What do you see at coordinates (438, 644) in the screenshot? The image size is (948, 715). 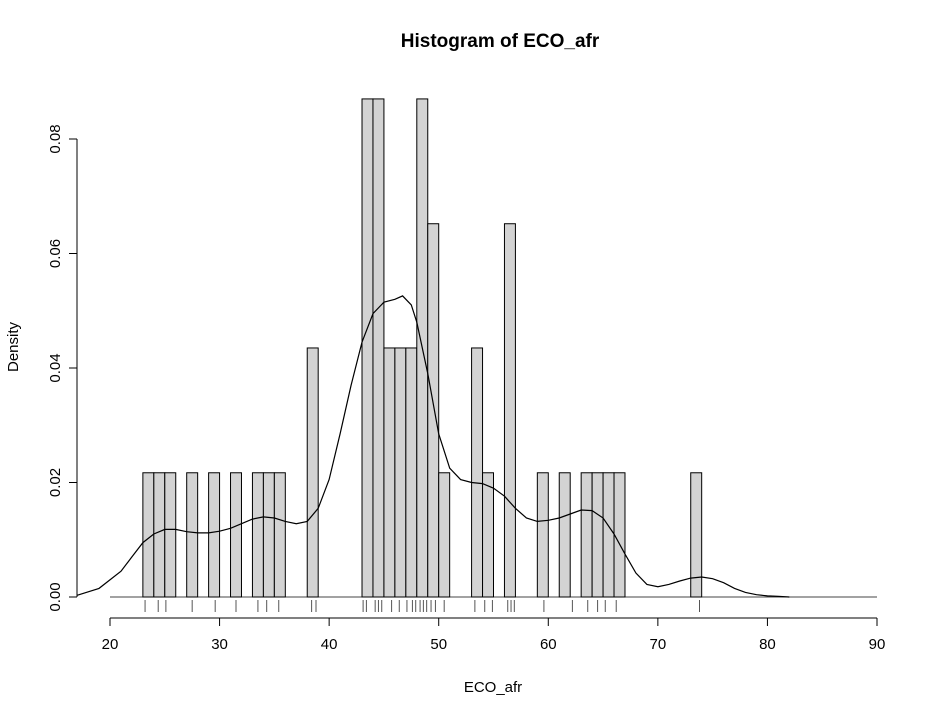 I see `x-tick-label: 50` at bounding box center [438, 644].